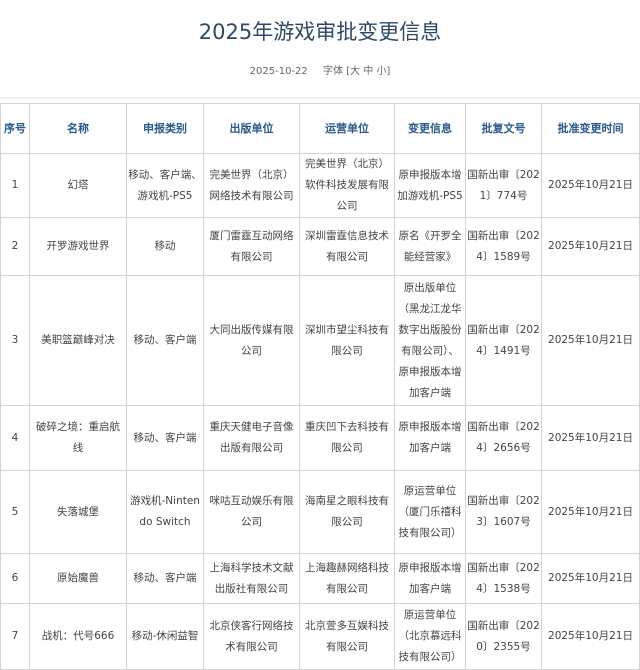 The image size is (640, 670). What do you see at coordinates (165, 512) in the screenshot?
I see `cell-category: 游戏机-Nintendo Switch` at bounding box center [165, 512].